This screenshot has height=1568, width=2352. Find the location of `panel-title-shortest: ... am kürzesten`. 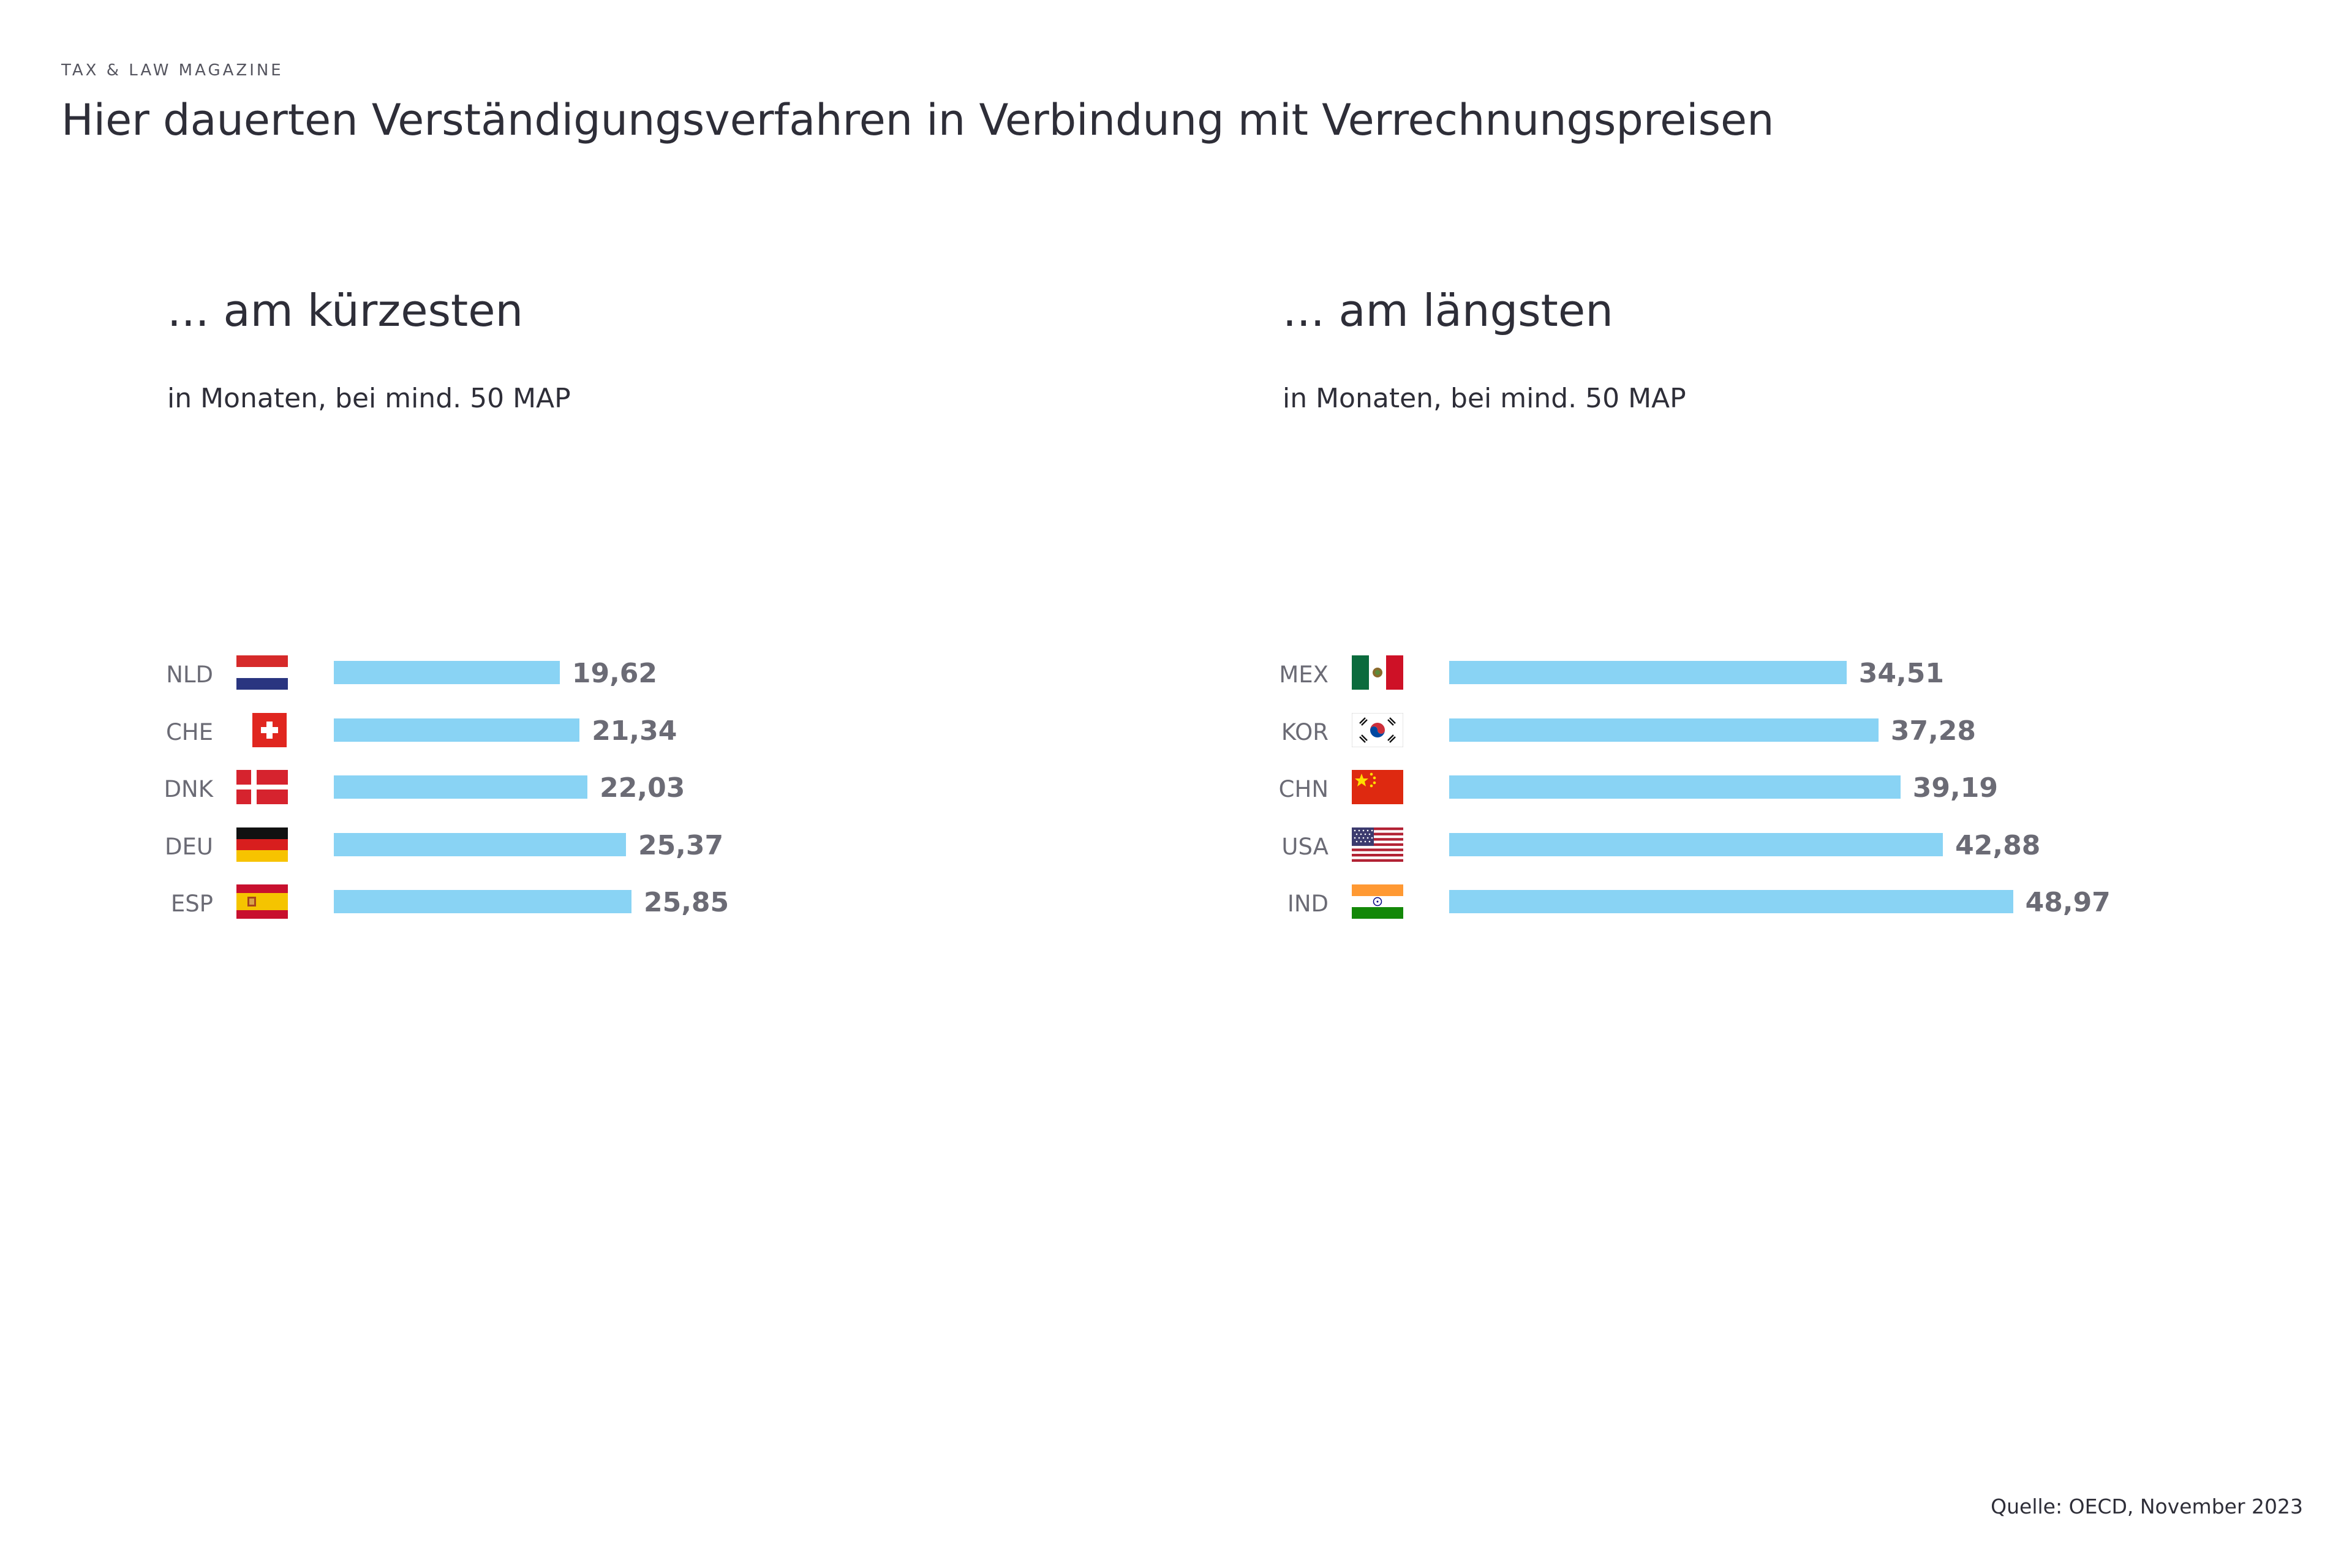

panel-title-shortest: ... am kürzesten is located at coordinates (345, 311).